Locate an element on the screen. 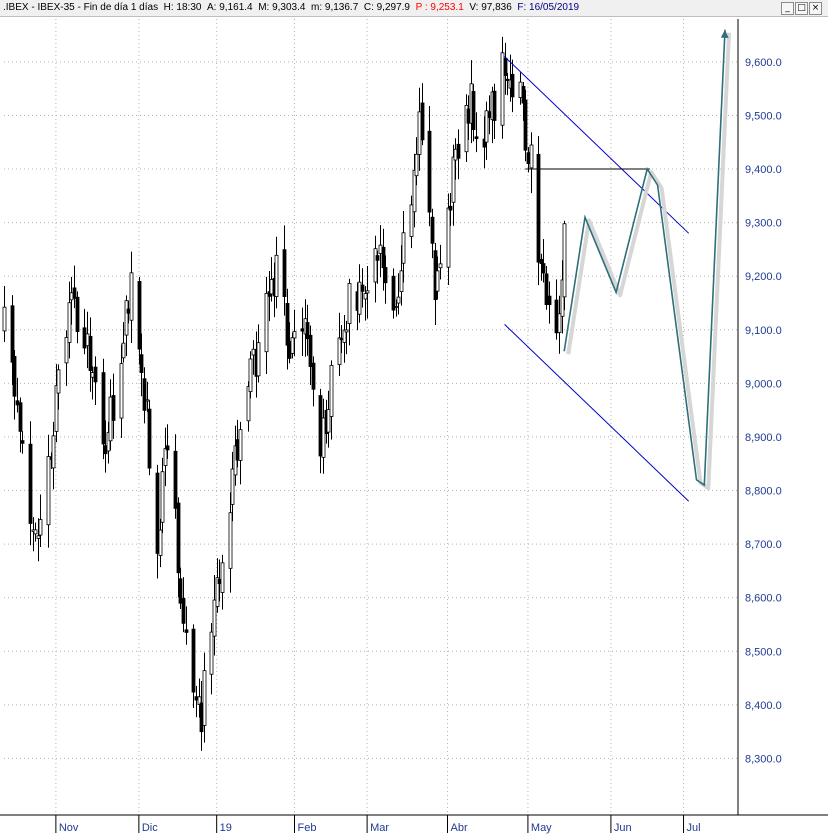 The width and height of the screenshot is (828, 836). prev-label: P : is located at coordinates (421, 7).